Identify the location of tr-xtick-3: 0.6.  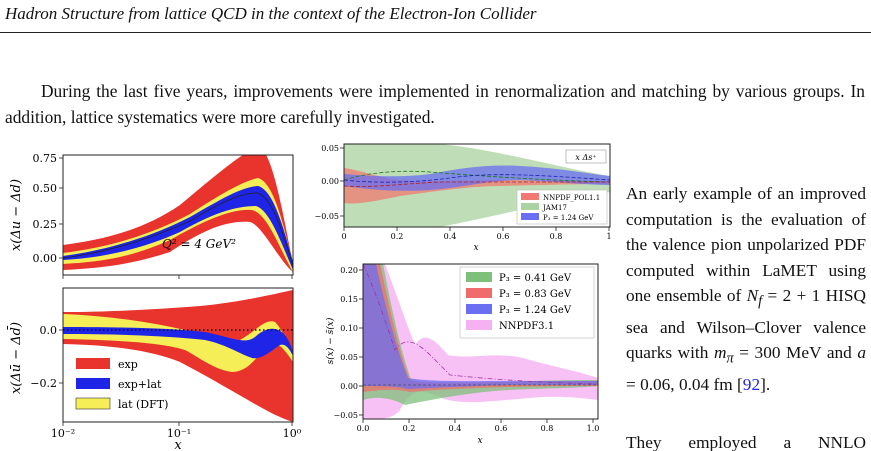
(503, 236).